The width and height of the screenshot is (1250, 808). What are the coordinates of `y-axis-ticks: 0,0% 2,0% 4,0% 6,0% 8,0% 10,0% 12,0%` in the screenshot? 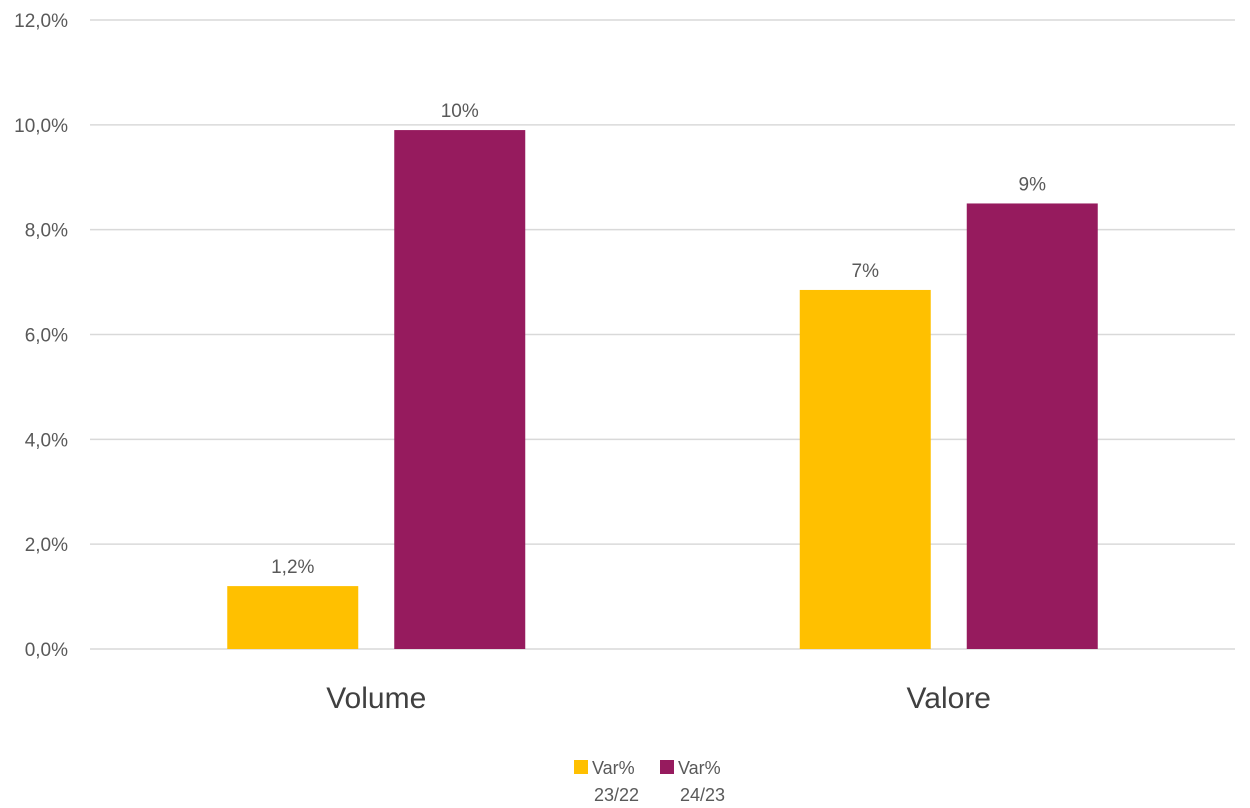 It's located at (41, 336).